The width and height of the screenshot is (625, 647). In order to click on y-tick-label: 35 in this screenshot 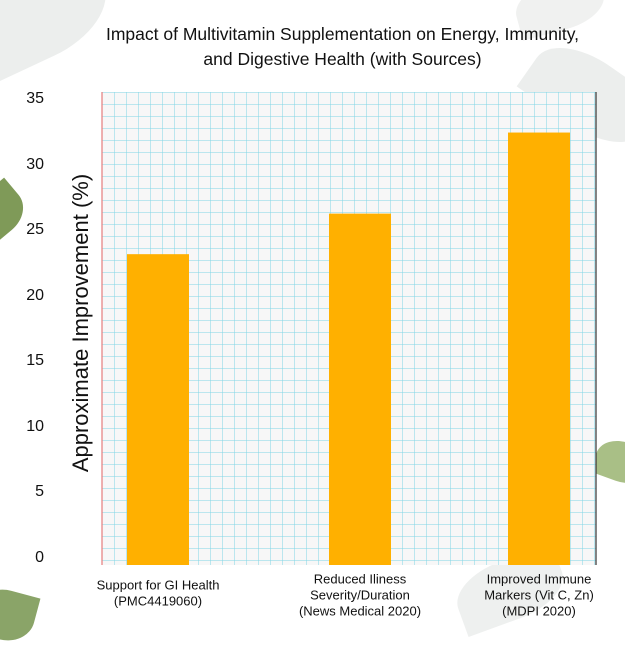, I will do `click(35, 98)`.